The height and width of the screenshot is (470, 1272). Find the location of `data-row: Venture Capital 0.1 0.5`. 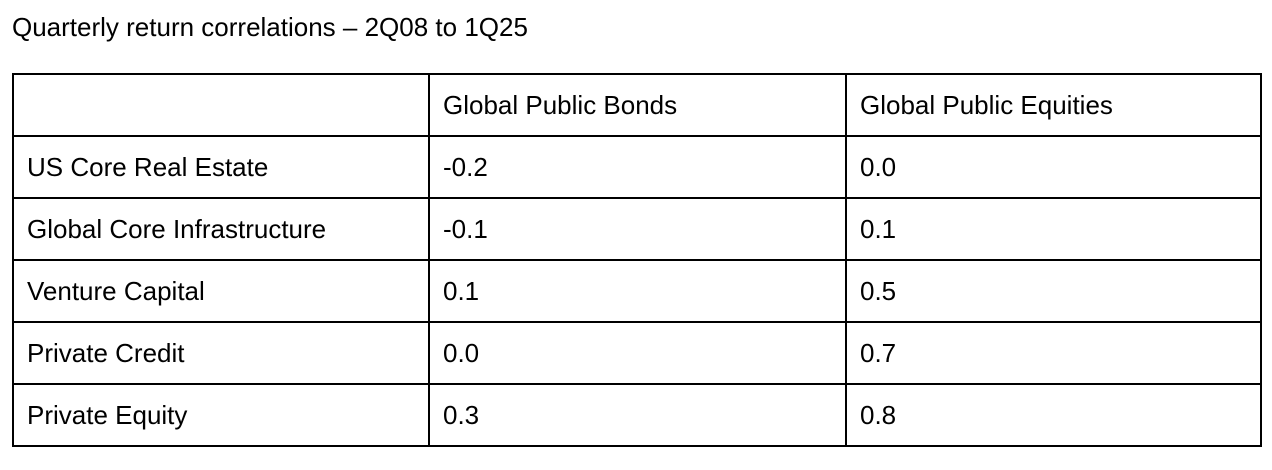

data-row: Venture Capital 0.1 0.5 is located at coordinates (637, 291).